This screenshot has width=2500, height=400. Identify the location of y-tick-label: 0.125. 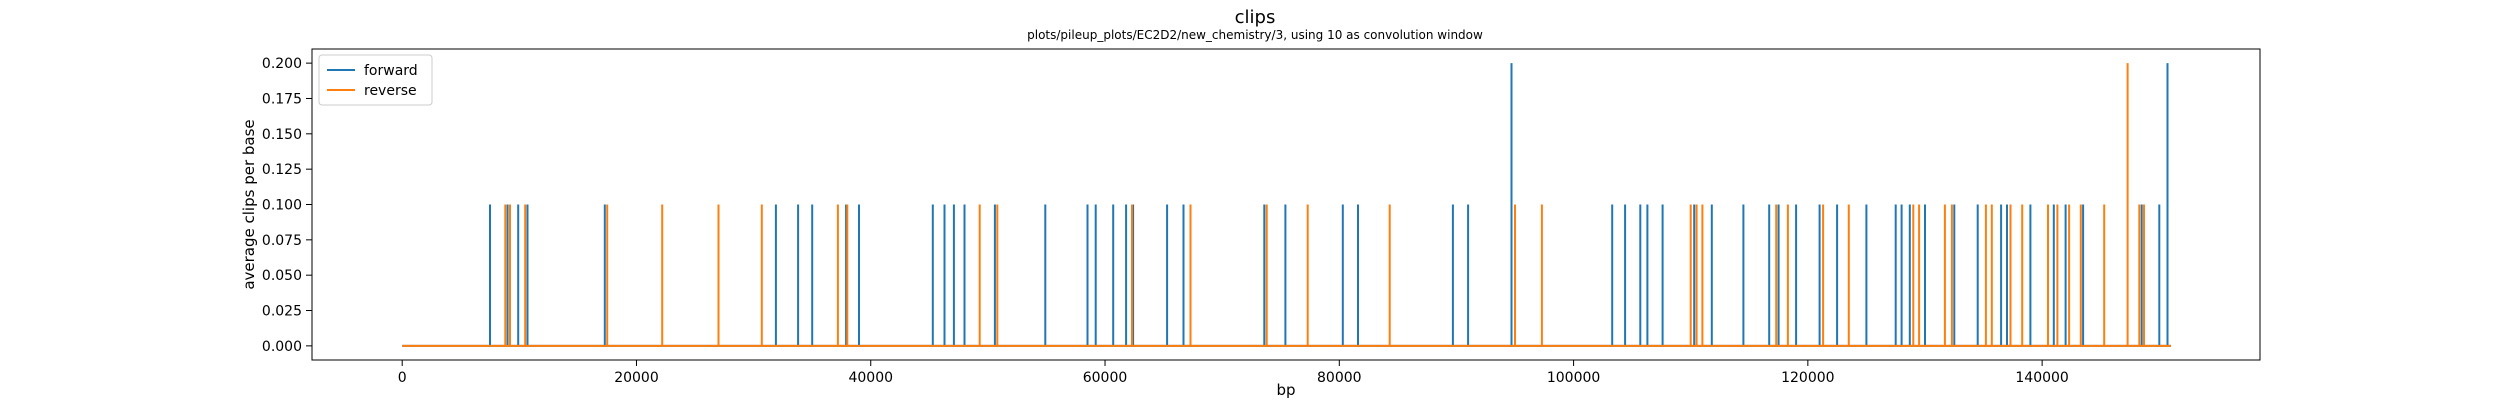
(282, 170).